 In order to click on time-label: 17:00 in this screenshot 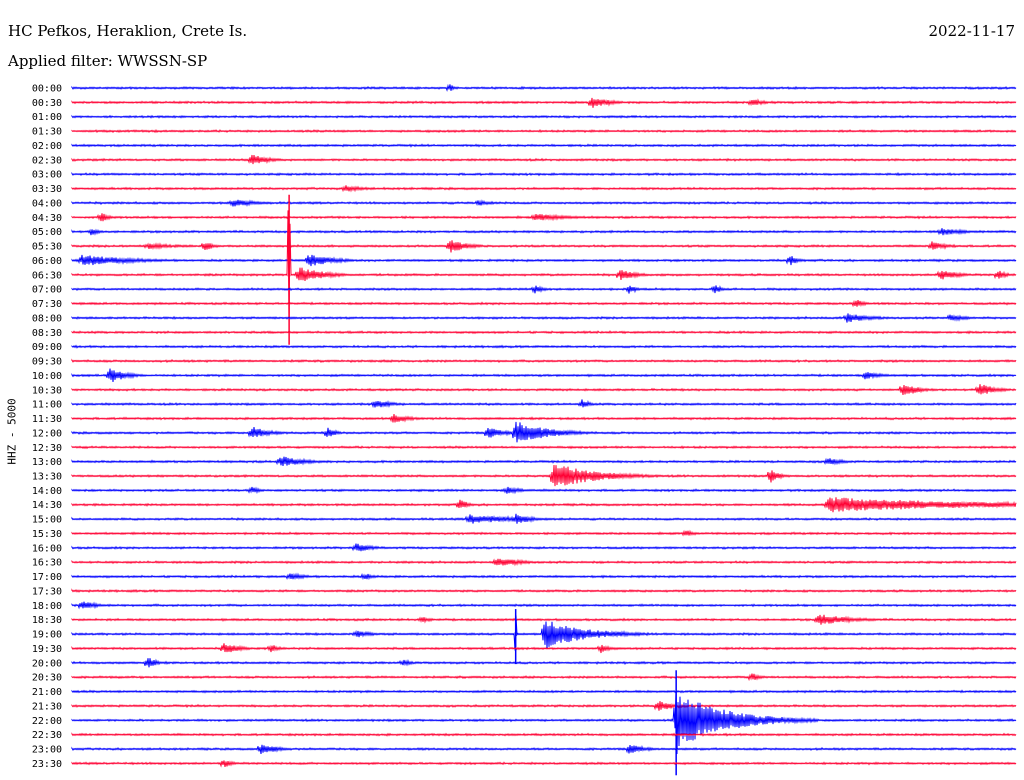, I will do `click(47, 577)`.